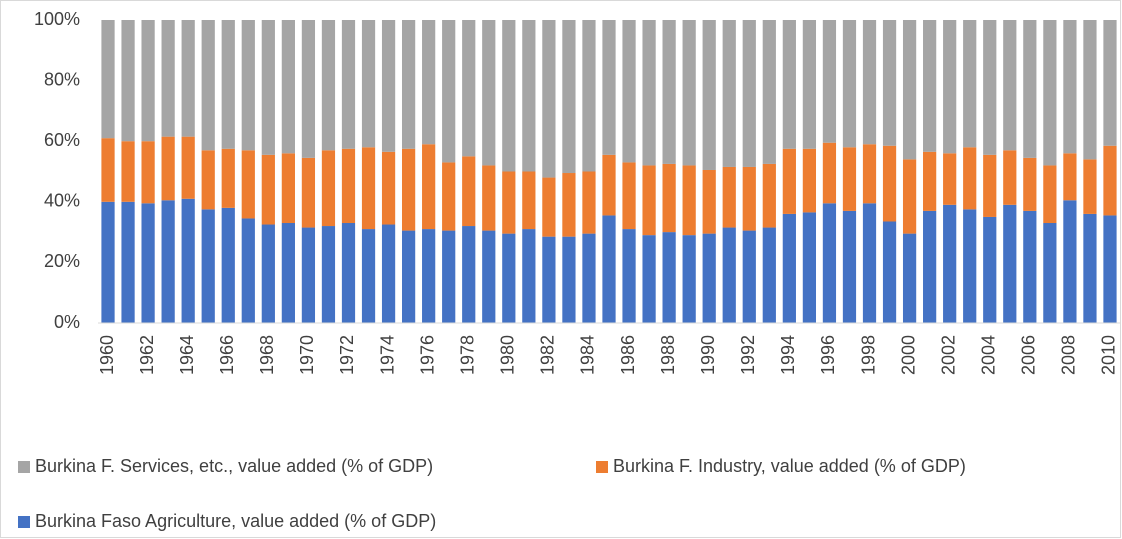 The width and height of the screenshot is (1122, 539). What do you see at coordinates (187, 355) in the screenshot?
I see `x-tick-label: 1964` at bounding box center [187, 355].